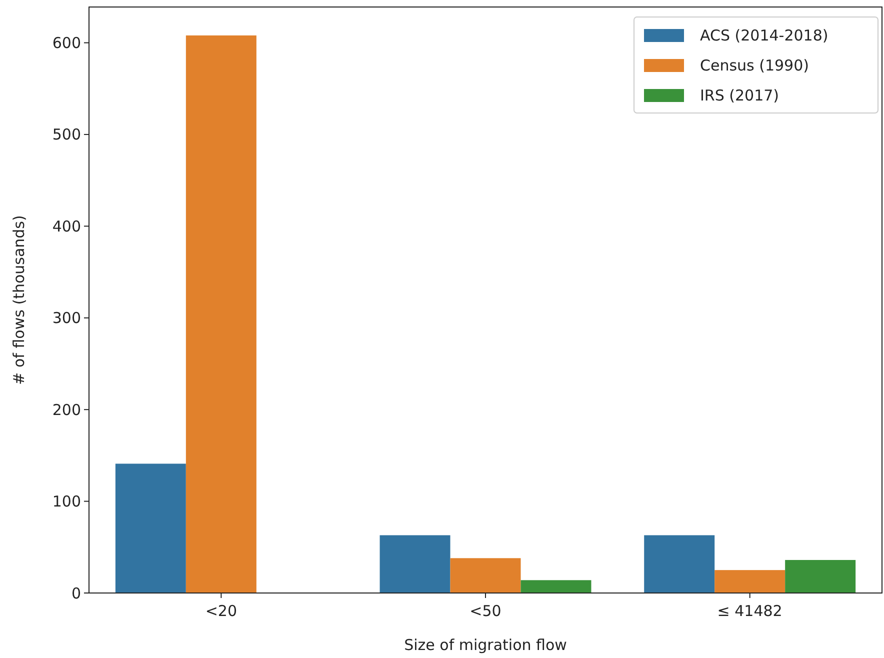 This screenshot has width=884, height=658. What do you see at coordinates (66, 501) in the screenshot?
I see `y-tick-label: 100` at bounding box center [66, 501].